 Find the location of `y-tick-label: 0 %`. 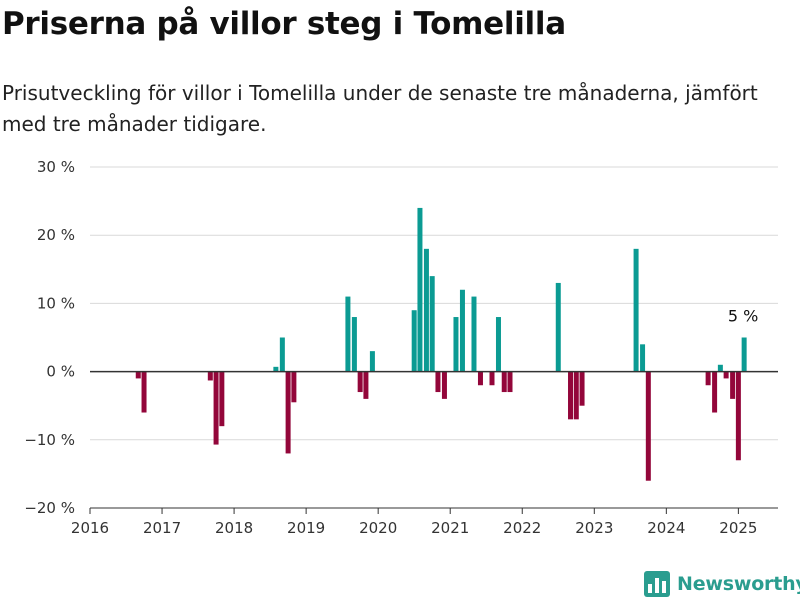

y-tick-label: 0 % is located at coordinates (60, 372).